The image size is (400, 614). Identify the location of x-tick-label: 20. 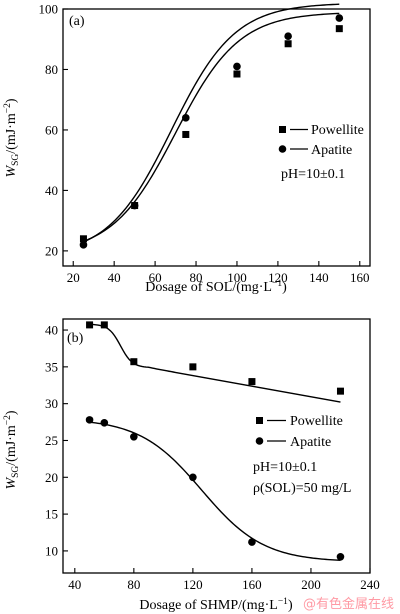
(73, 277).